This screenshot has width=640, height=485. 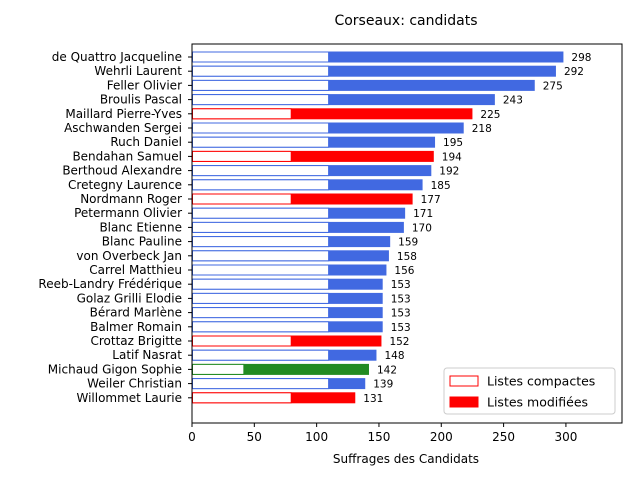 What do you see at coordinates (379, 437) in the screenshot?
I see `x-tick-label: 150` at bounding box center [379, 437].